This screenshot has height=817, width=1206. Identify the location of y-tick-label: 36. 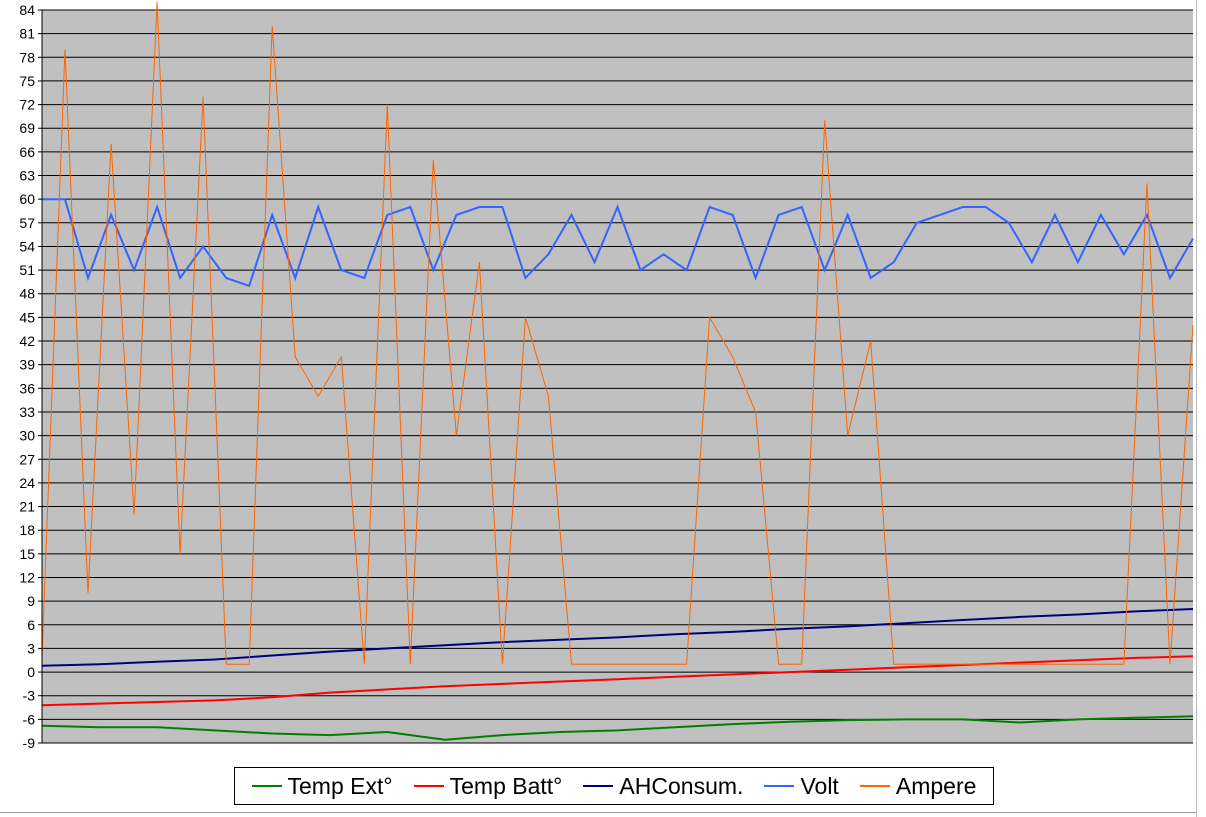
(27, 388).